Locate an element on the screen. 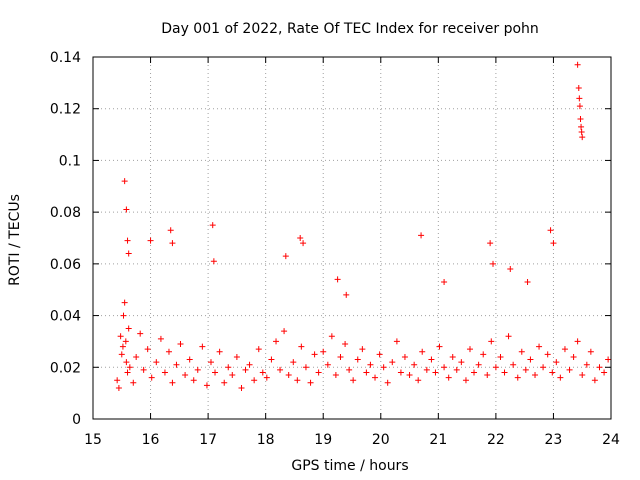 The width and height of the screenshot is (640, 480). y-tick-label: 0.1 is located at coordinates (70, 161).